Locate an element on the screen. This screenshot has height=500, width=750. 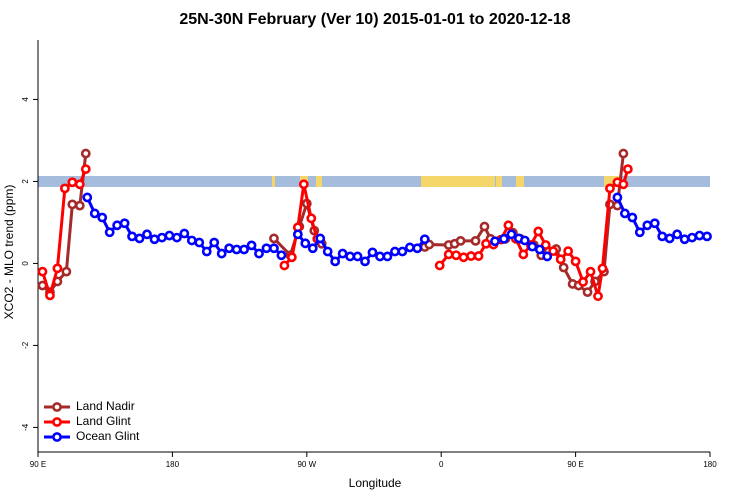
y-axis-label: XCO2 - MLO trend (ppm) is located at coordinates (9, 252).